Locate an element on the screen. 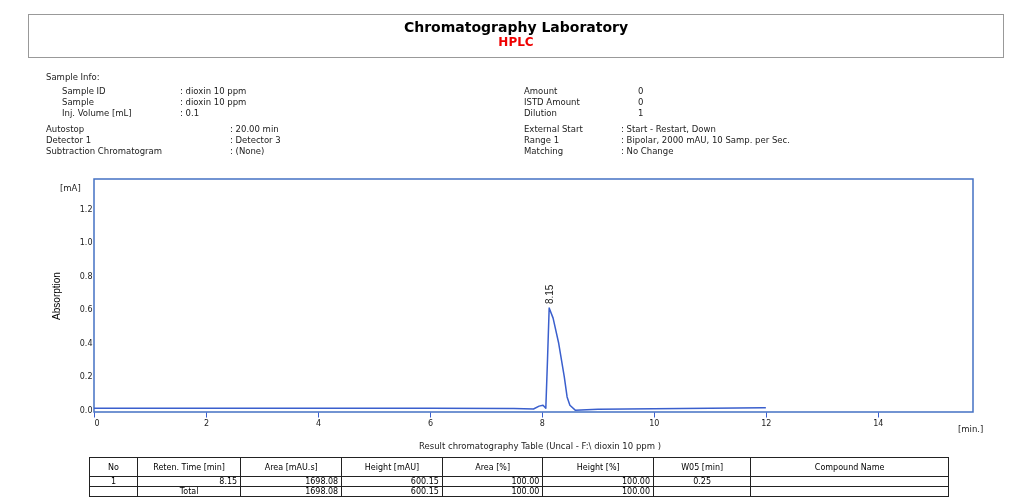 The height and width of the screenshot is (504, 1011). text: W05 [min] is located at coordinates (702, 467).